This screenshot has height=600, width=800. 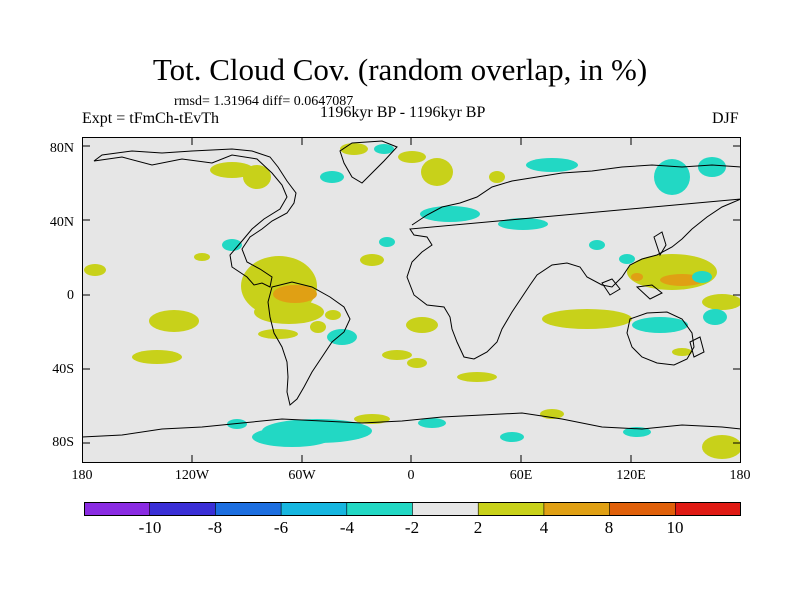 What do you see at coordinates (61, 222) in the screenshot?
I see `y-tick-label: 40N` at bounding box center [61, 222].